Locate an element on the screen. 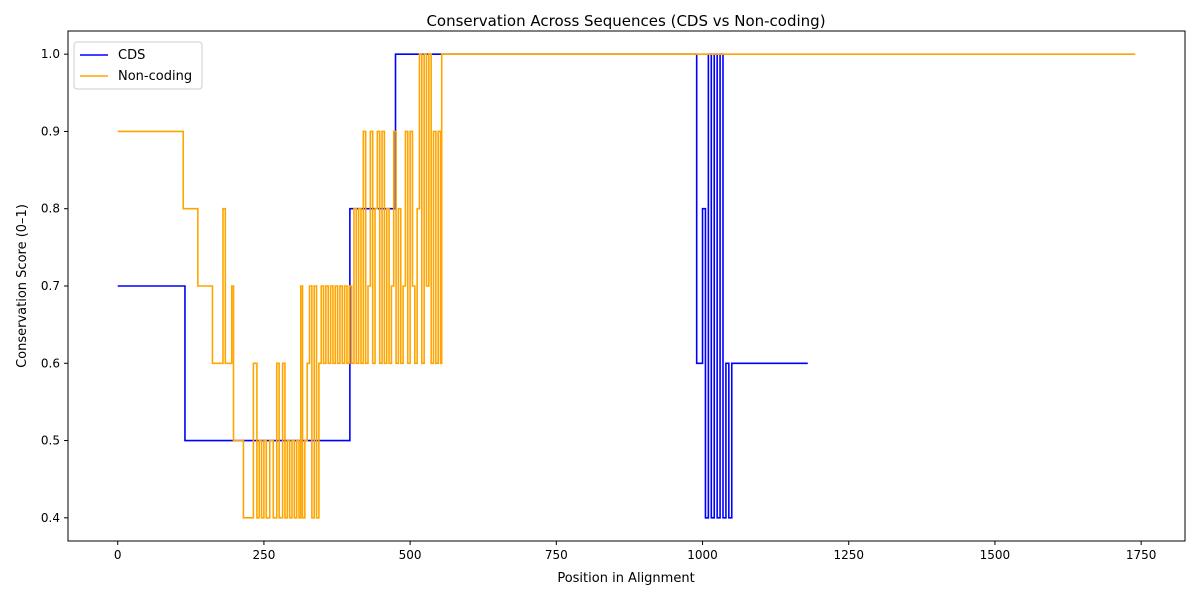 Image resolution: width=1200 pixels, height=600 pixels. y-tick-label: 0.4 is located at coordinates (50, 518).